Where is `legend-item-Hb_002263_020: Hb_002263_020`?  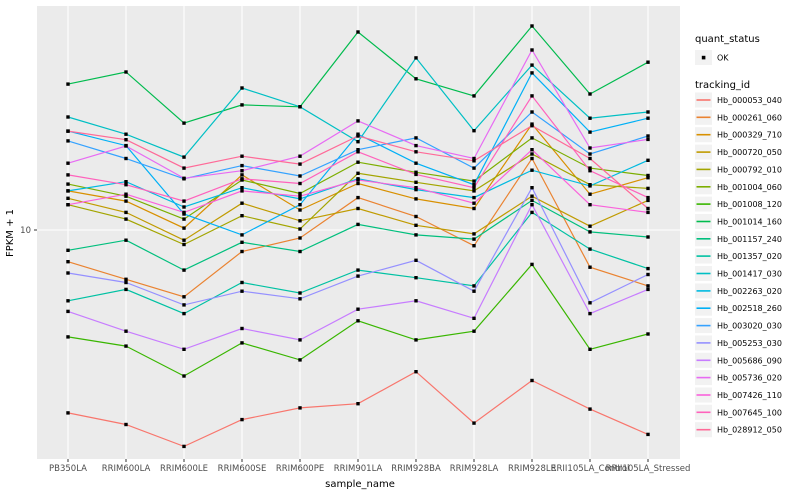 legend-item-Hb_002263_020: Hb_002263_020 is located at coordinates (738, 291).